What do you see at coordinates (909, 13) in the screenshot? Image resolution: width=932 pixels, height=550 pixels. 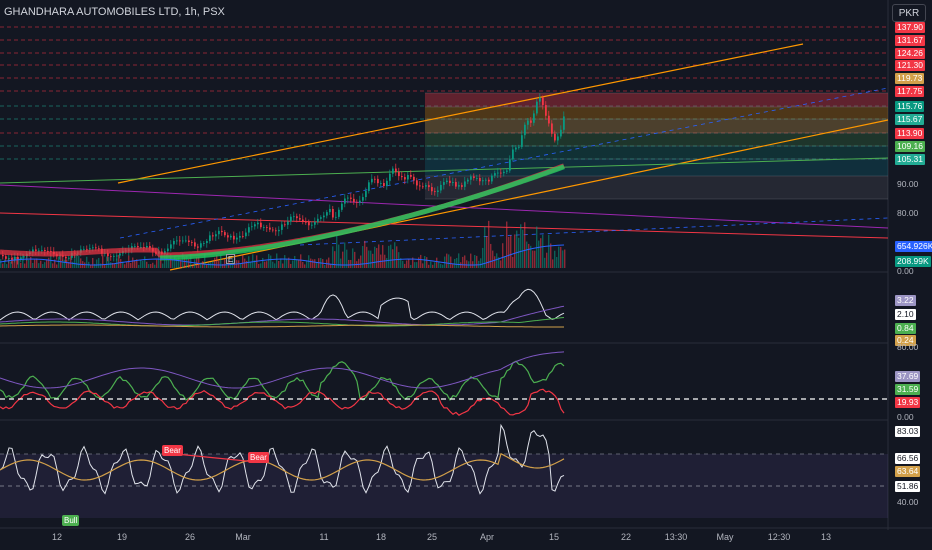 I see `currency-button: PKR` at bounding box center [909, 13].